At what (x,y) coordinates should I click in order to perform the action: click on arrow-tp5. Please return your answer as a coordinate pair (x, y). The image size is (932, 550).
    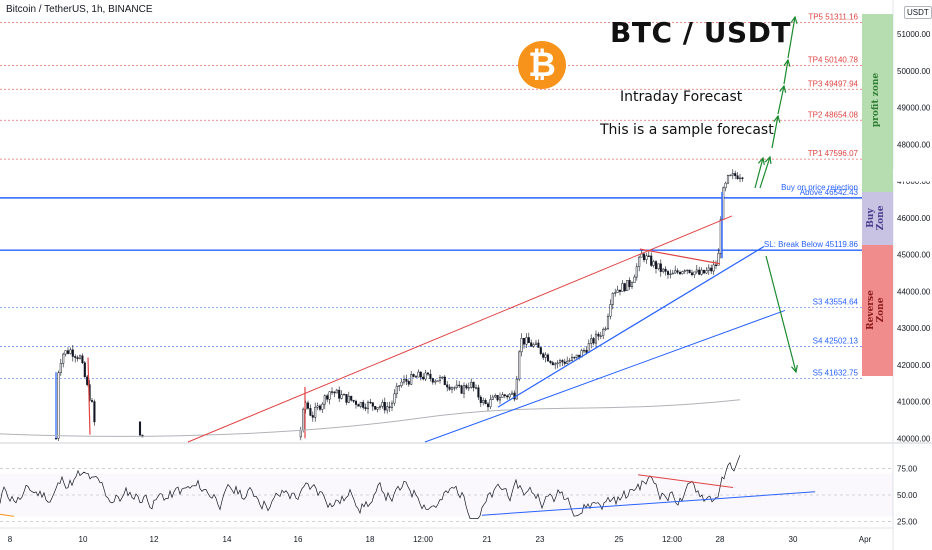
    Looking at the image, I should click on (791, 37).